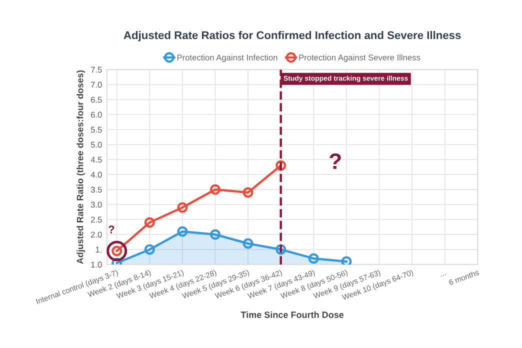 This screenshot has width=522, height=348. What do you see at coordinates (81, 167) in the screenshot?
I see `y-axis-title: Adjusted Rate Ratio (three doses:four doses)` at bounding box center [81, 167].